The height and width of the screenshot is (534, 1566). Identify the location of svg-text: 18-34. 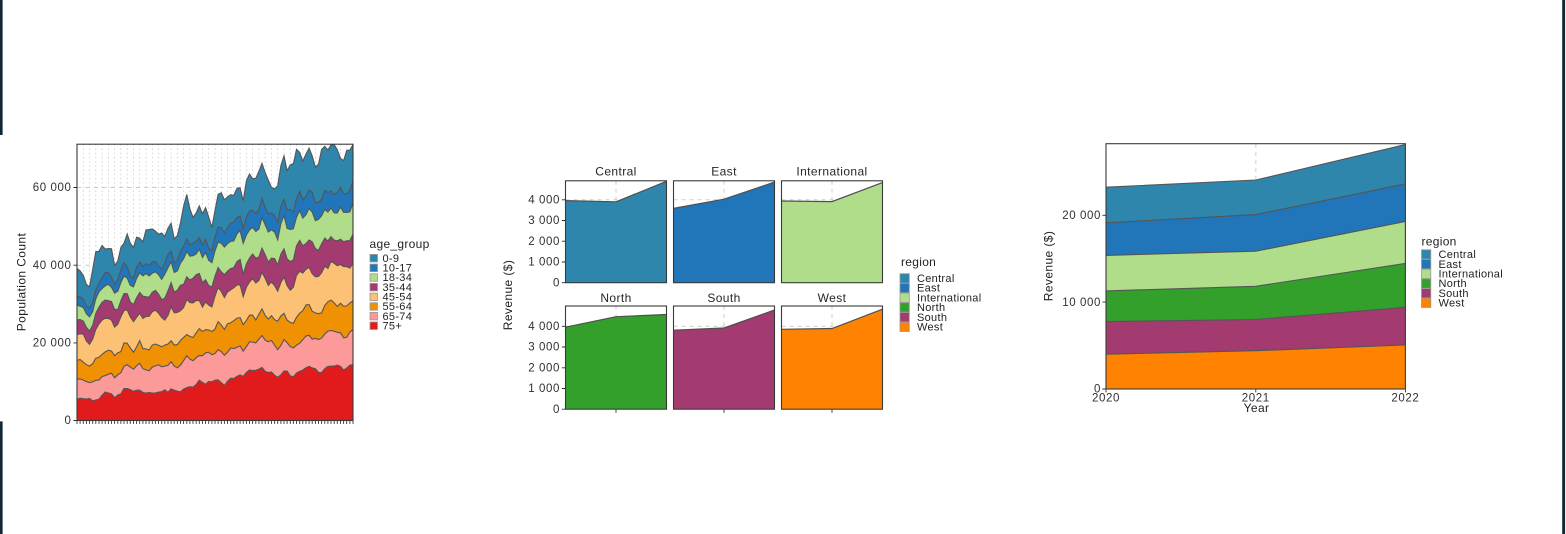
(398, 278).